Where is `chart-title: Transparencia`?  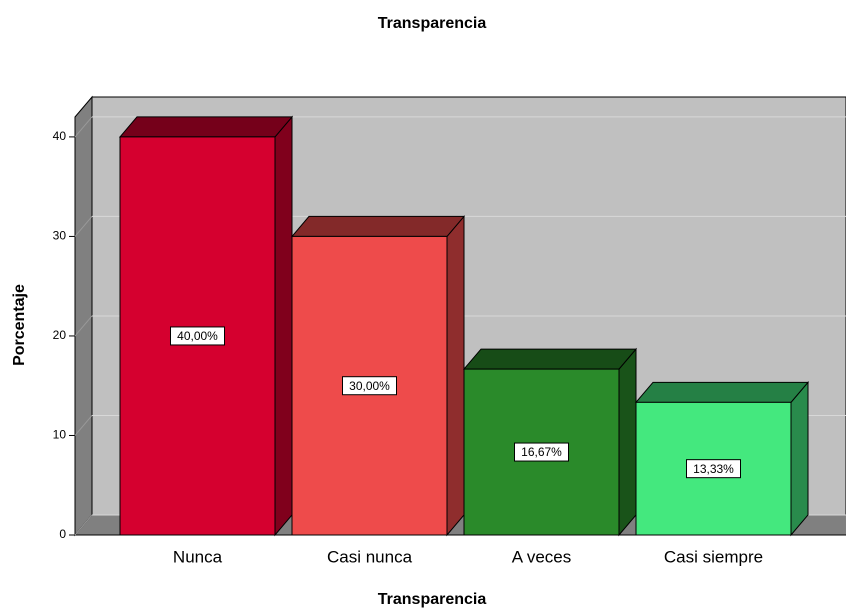
chart-title: Transparencia is located at coordinates (432, 23).